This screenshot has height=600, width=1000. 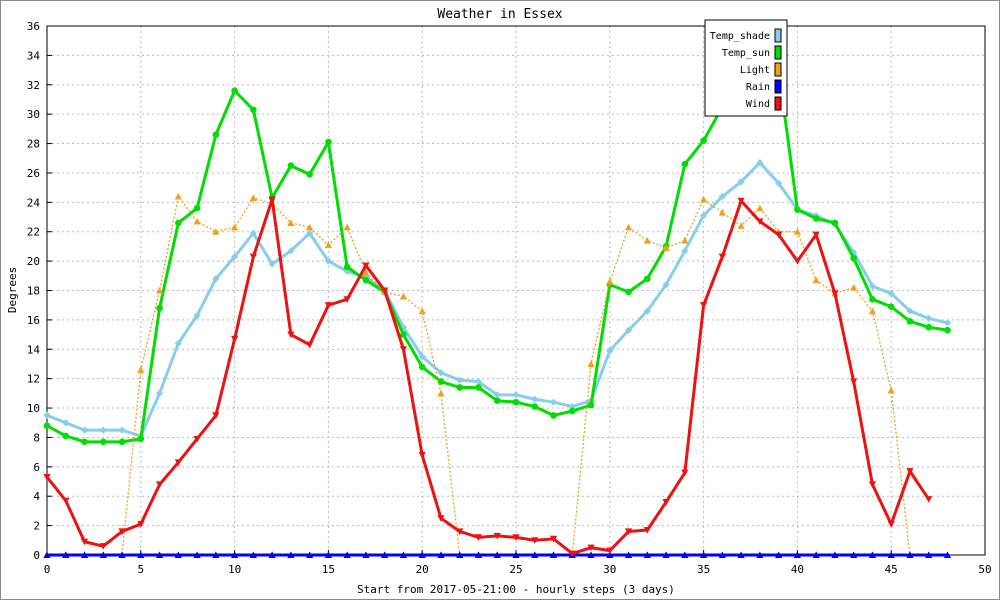 I want to click on legend-label-light: Light, so click(x=755, y=70).